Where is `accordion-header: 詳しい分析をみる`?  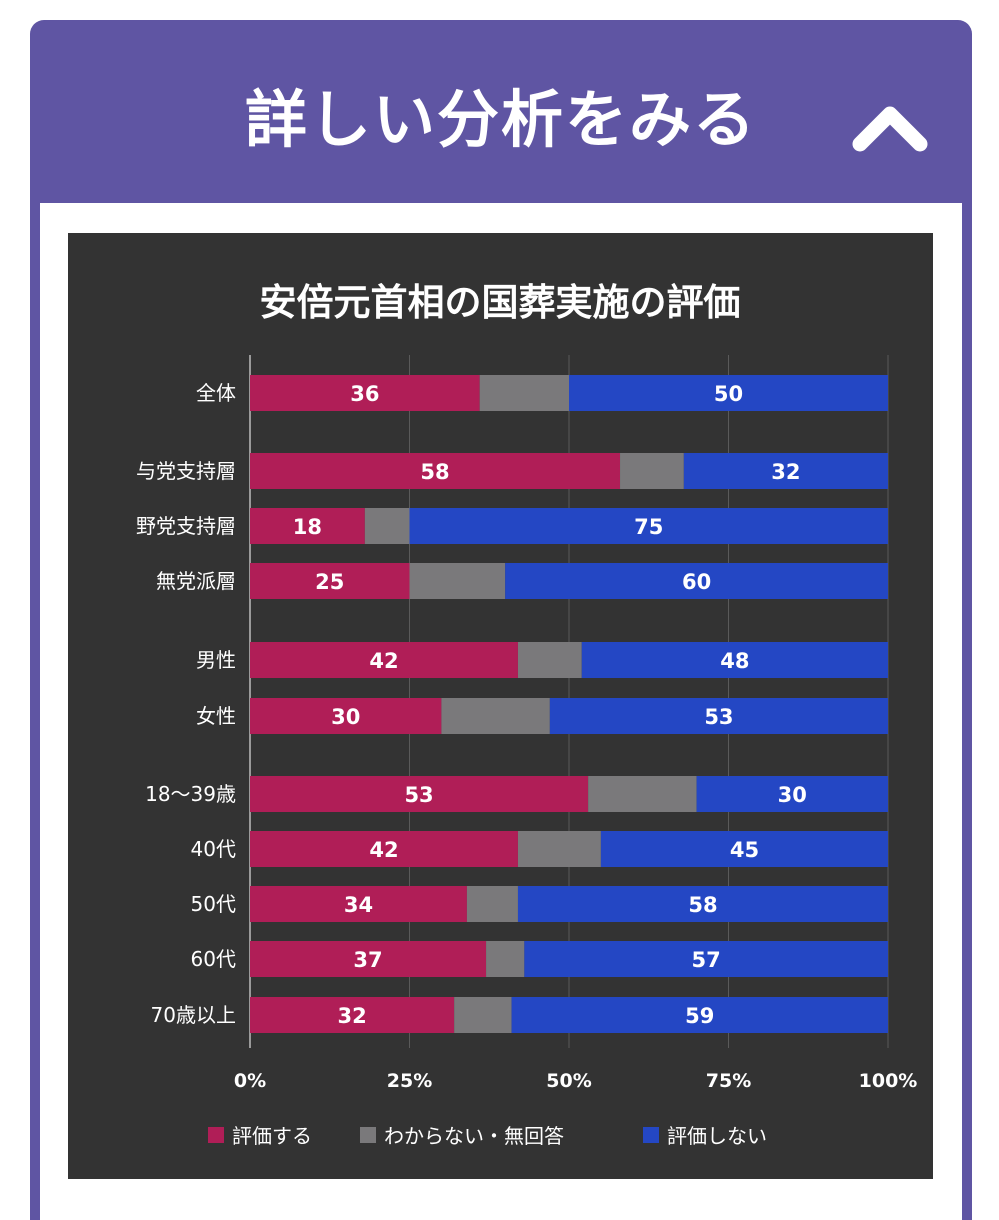 accordion-header: 詳しい分析をみる is located at coordinates (501, 111).